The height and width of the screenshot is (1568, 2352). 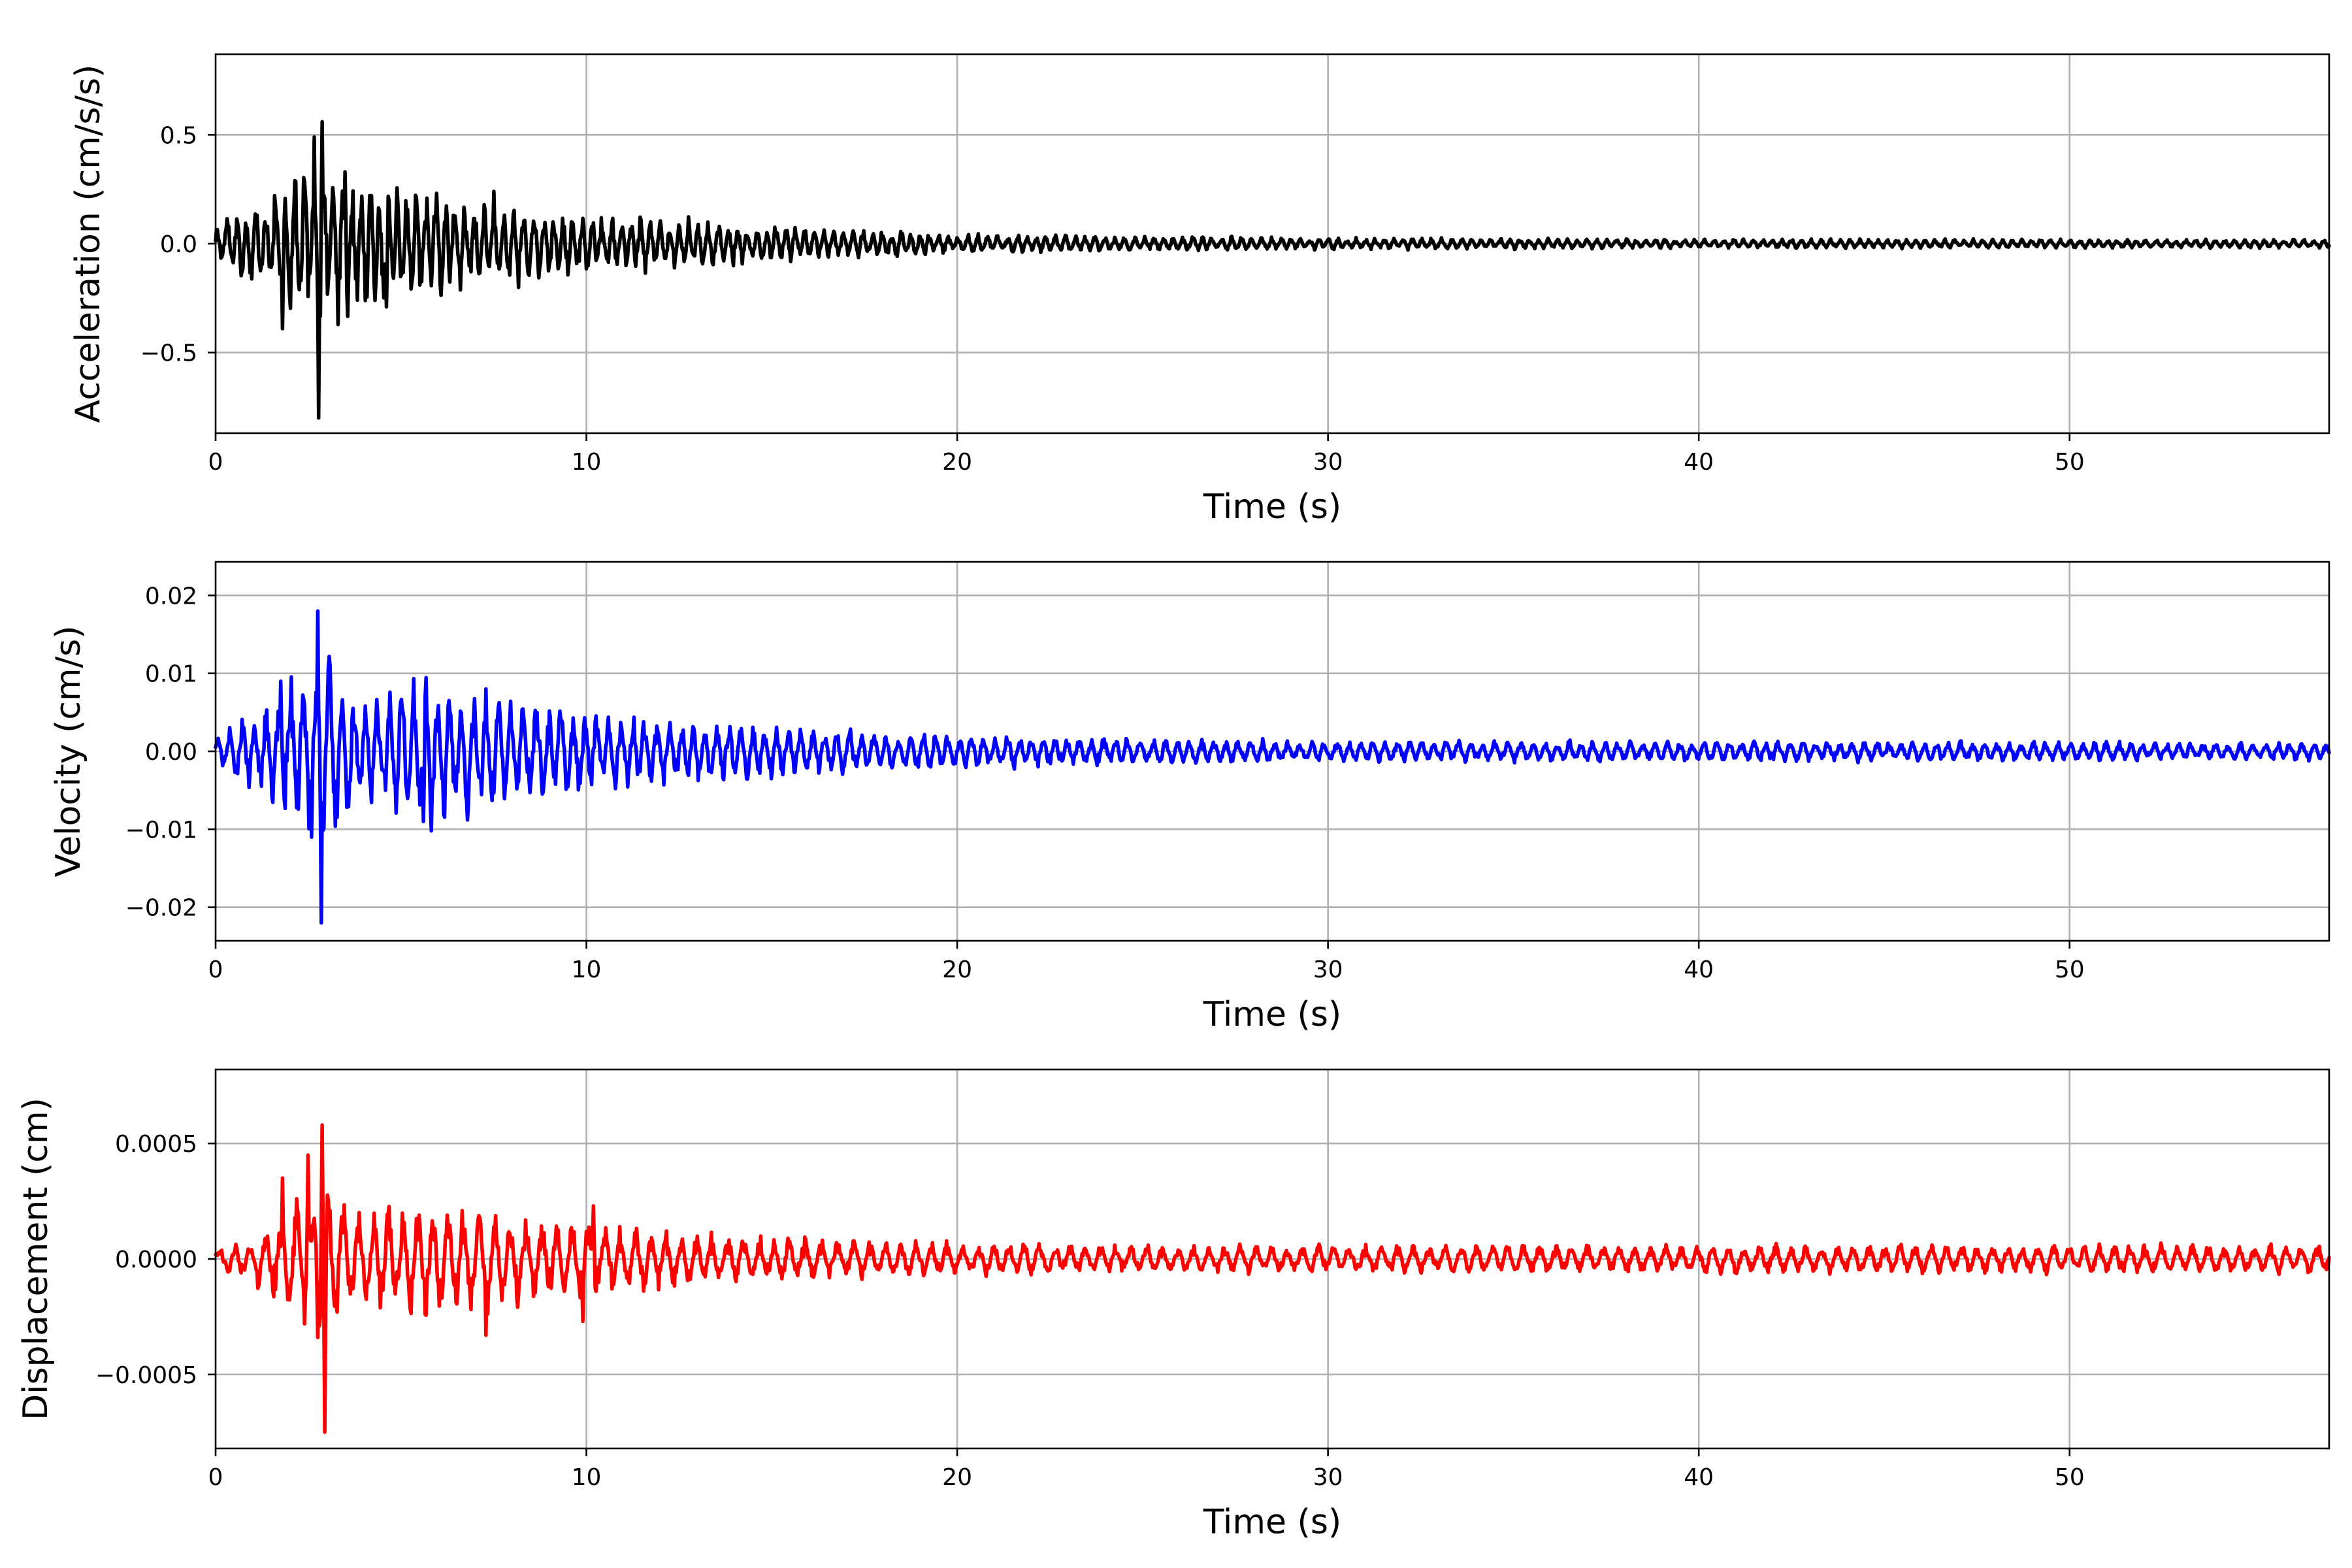 What do you see at coordinates (1272, 1522) in the screenshot?
I see `displacement-x-axis-label: Time (s)` at bounding box center [1272, 1522].